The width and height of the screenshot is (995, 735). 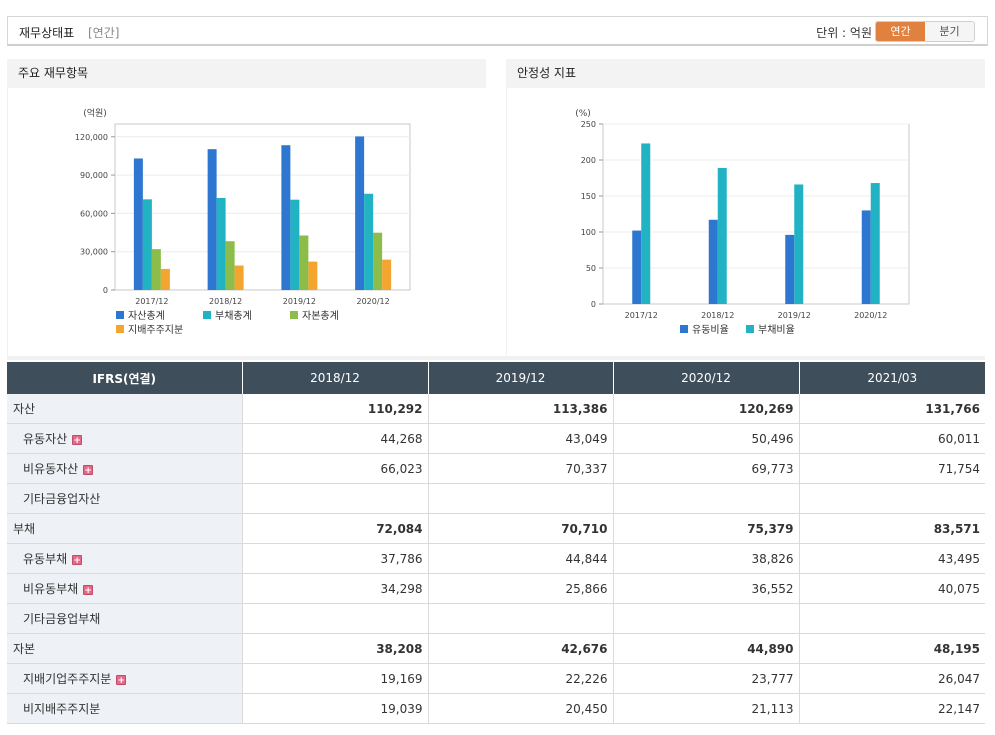 I want to click on y-tick-label: 100, so click(x=588, y=232).